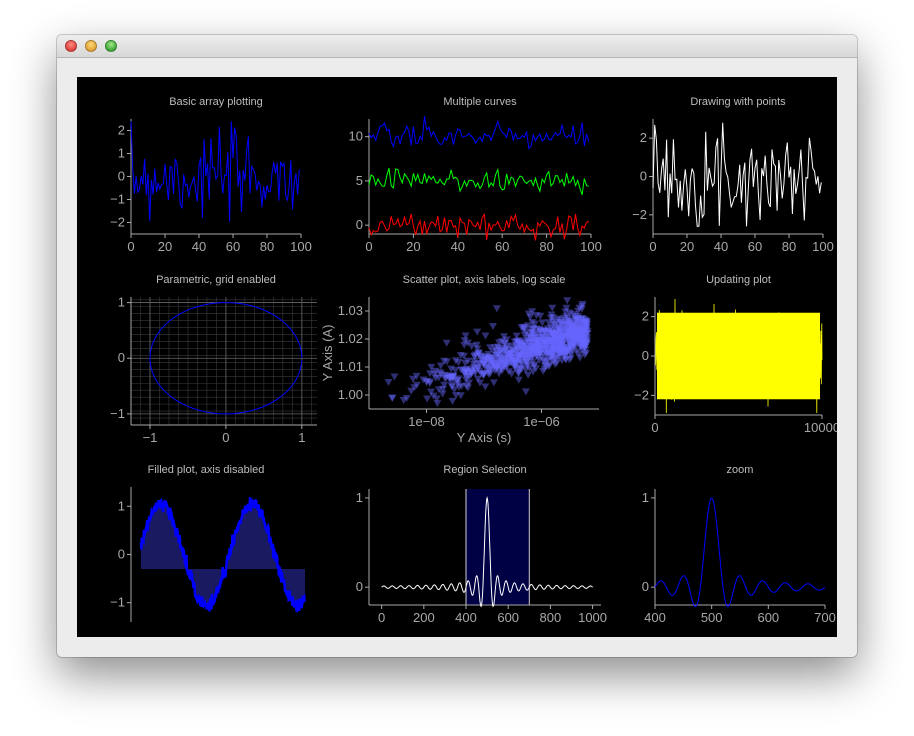  Describe the element at coordinates (91, 46) in the screenshot. I see `minimize-button` at that location.